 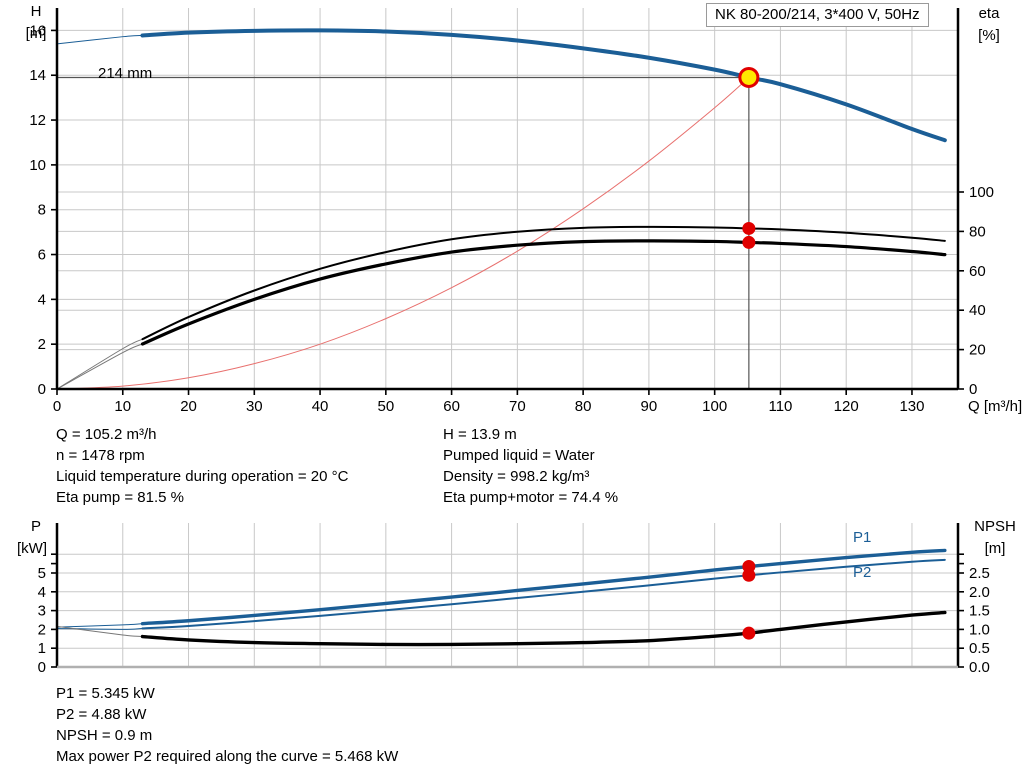 What do you see at coordinates (979, 667) in the screenshot?
I see `y-tick-label-right: 0.0` at bounding box center [979, 667].